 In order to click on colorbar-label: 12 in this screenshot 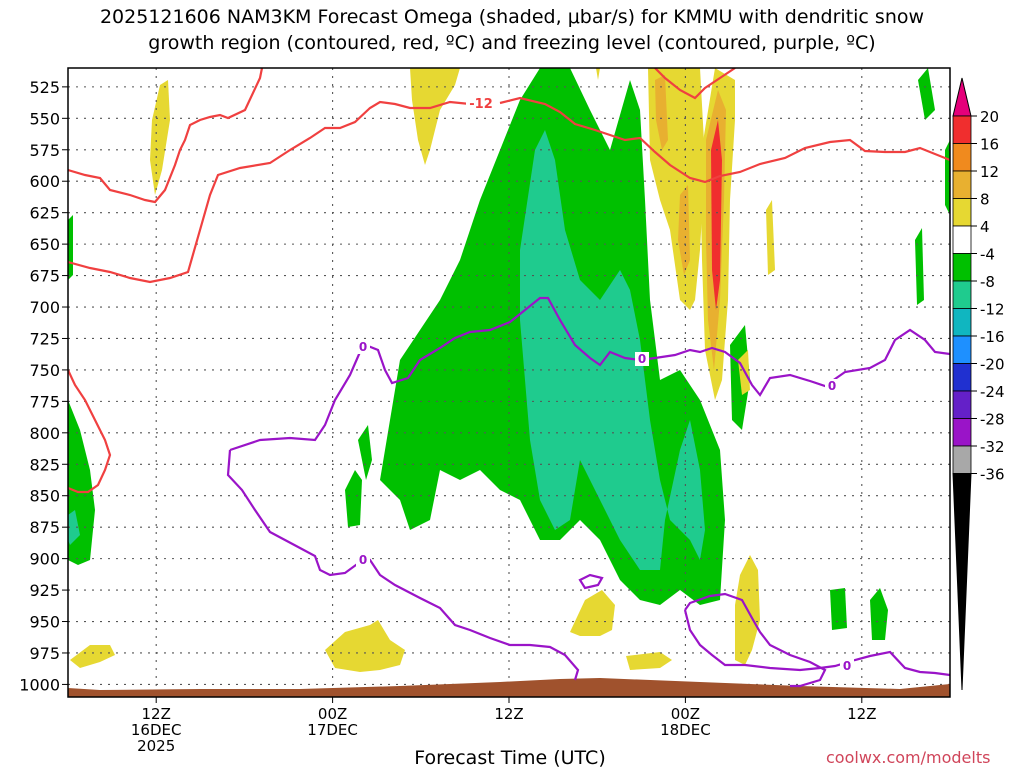, I will do `click(989, 172)`.